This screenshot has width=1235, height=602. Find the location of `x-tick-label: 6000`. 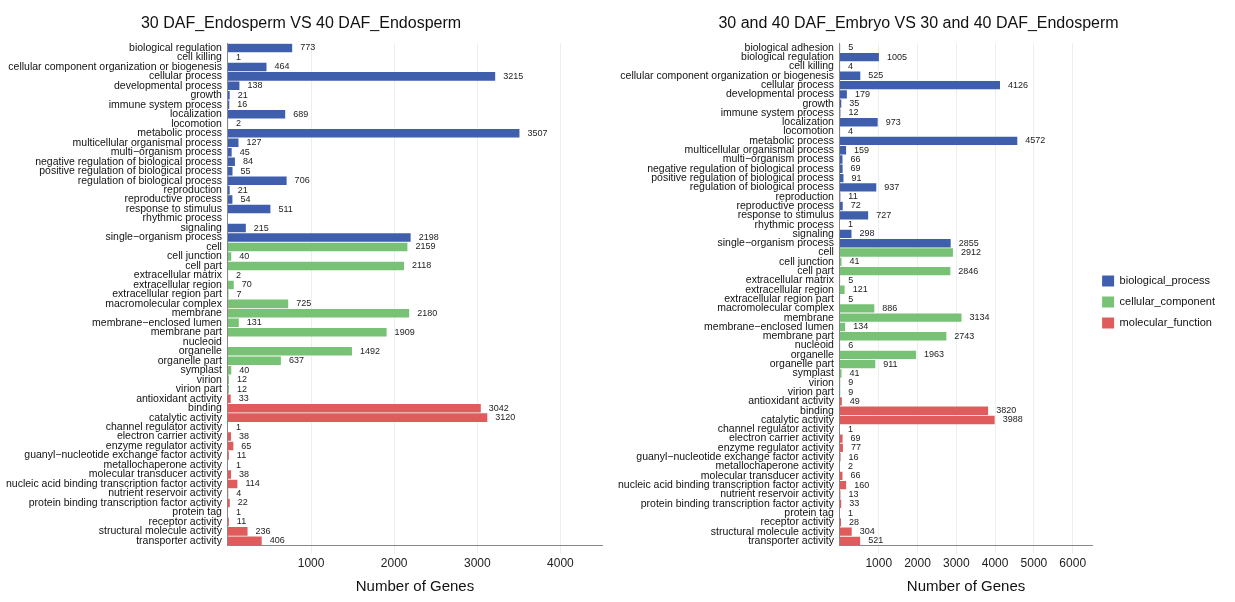

x-tick-label: 6000 is located at coordinates (1073, 563).